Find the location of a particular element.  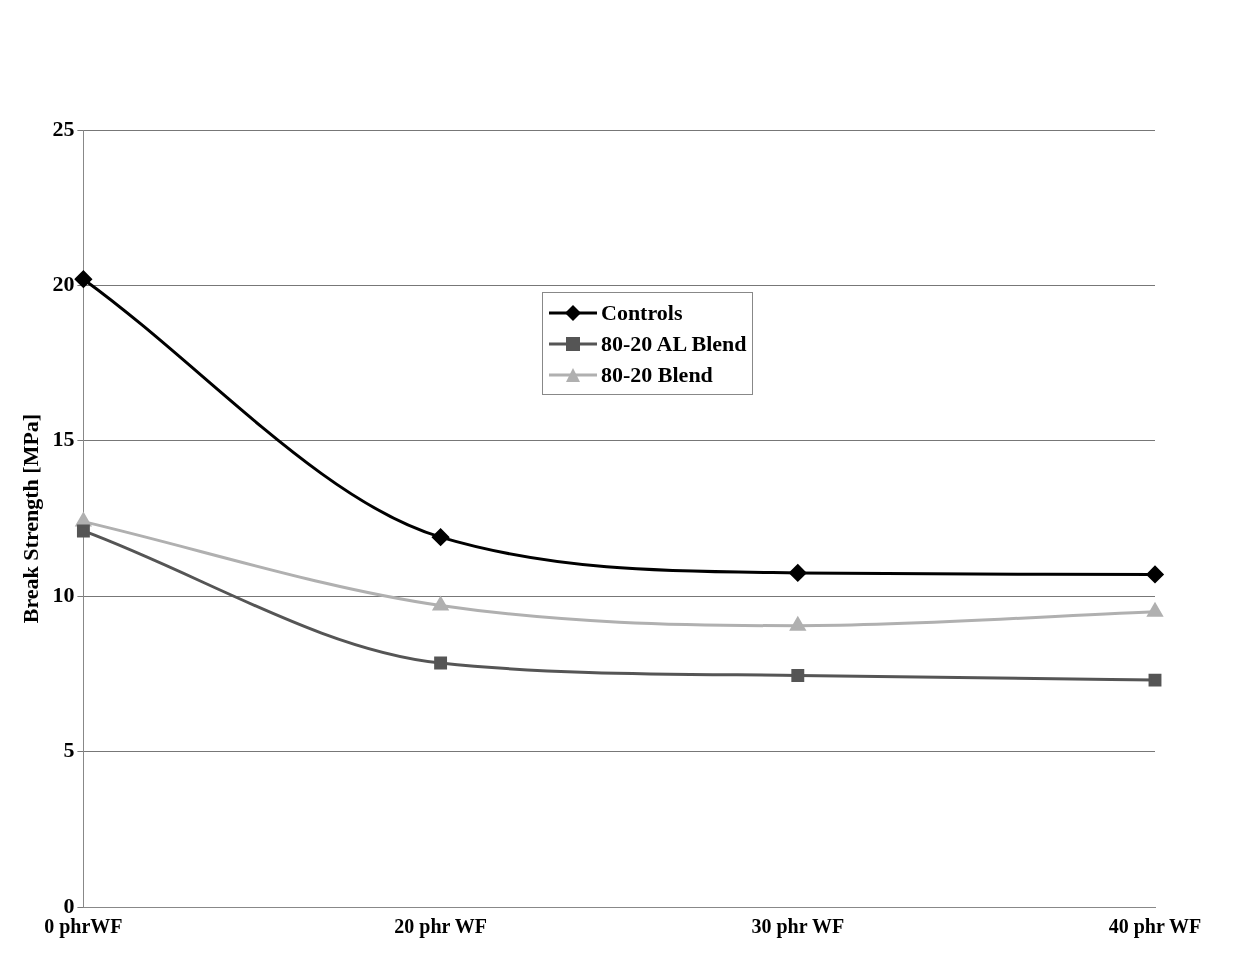

x-tick-label: 0 phrWF is located at coordinates (83, 927).